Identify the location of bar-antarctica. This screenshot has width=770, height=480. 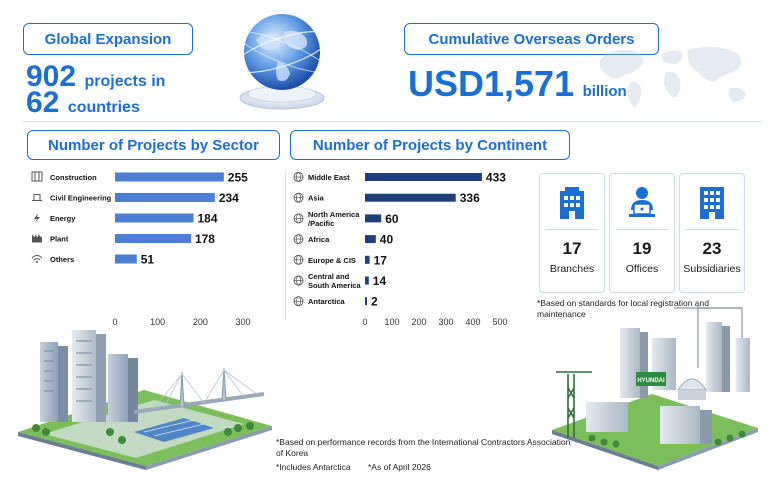
(366, 301).